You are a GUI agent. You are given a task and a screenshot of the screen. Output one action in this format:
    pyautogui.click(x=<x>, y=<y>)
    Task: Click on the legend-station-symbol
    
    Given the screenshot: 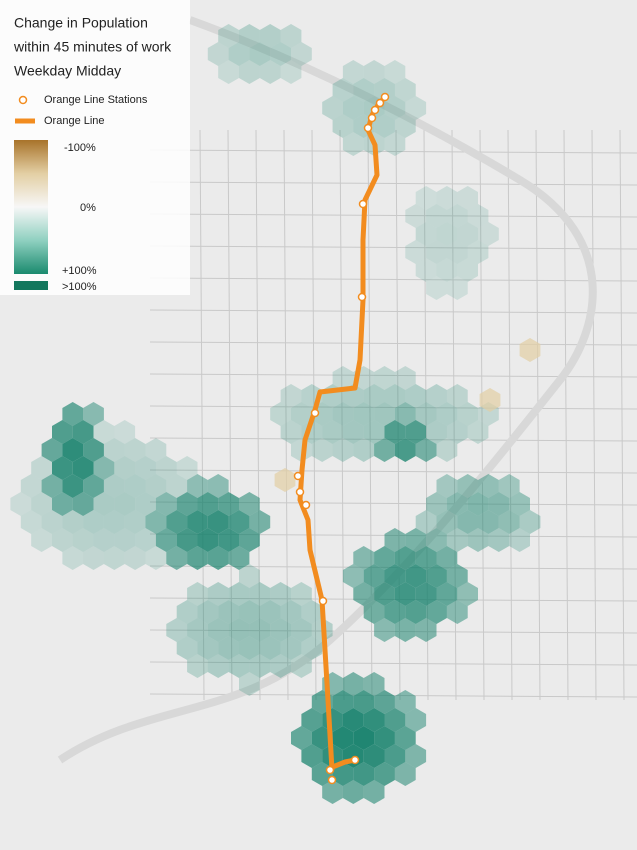 What is the action you would take?
    pyautogui.click(x=23, y=100)
    